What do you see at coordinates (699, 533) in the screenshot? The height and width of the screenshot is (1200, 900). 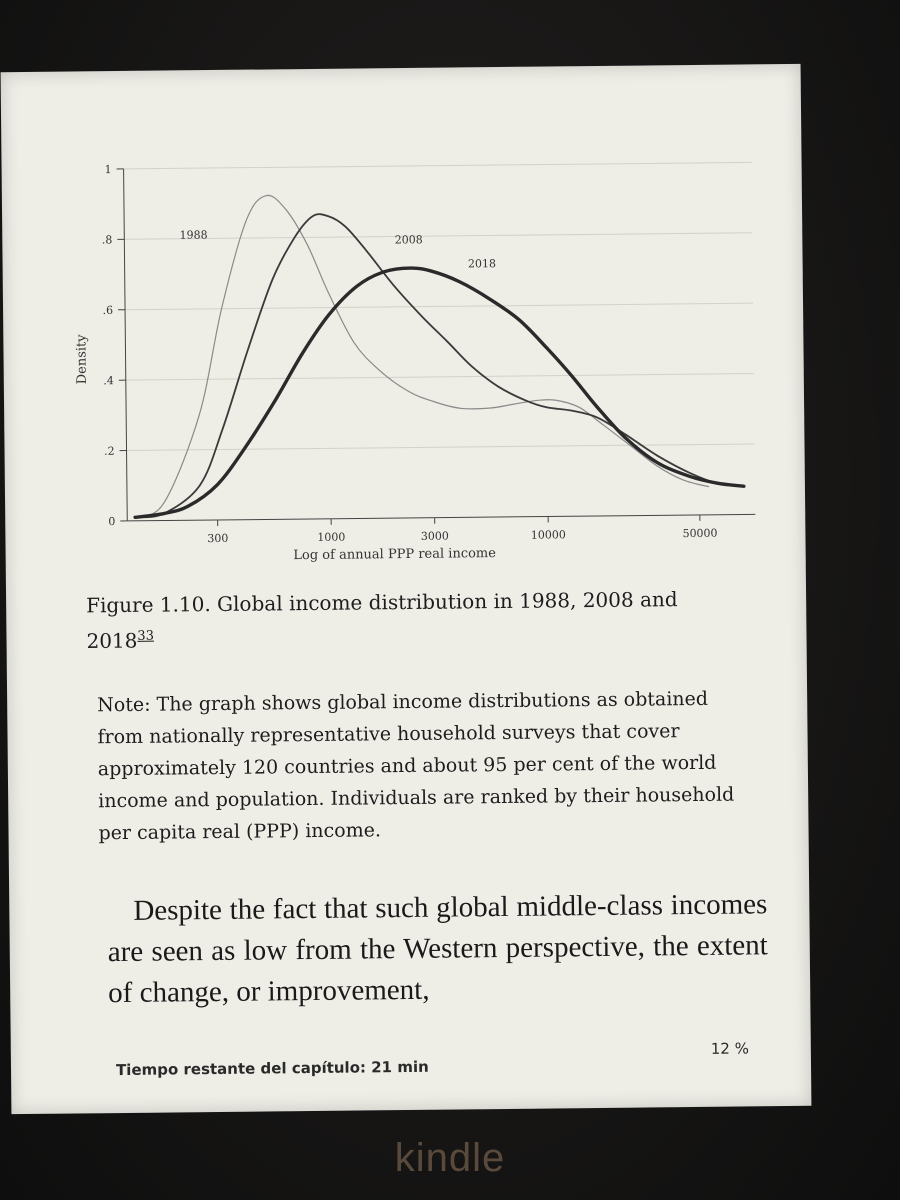 I see `x-tick-label: 50000` at bounding box center [699, 533].